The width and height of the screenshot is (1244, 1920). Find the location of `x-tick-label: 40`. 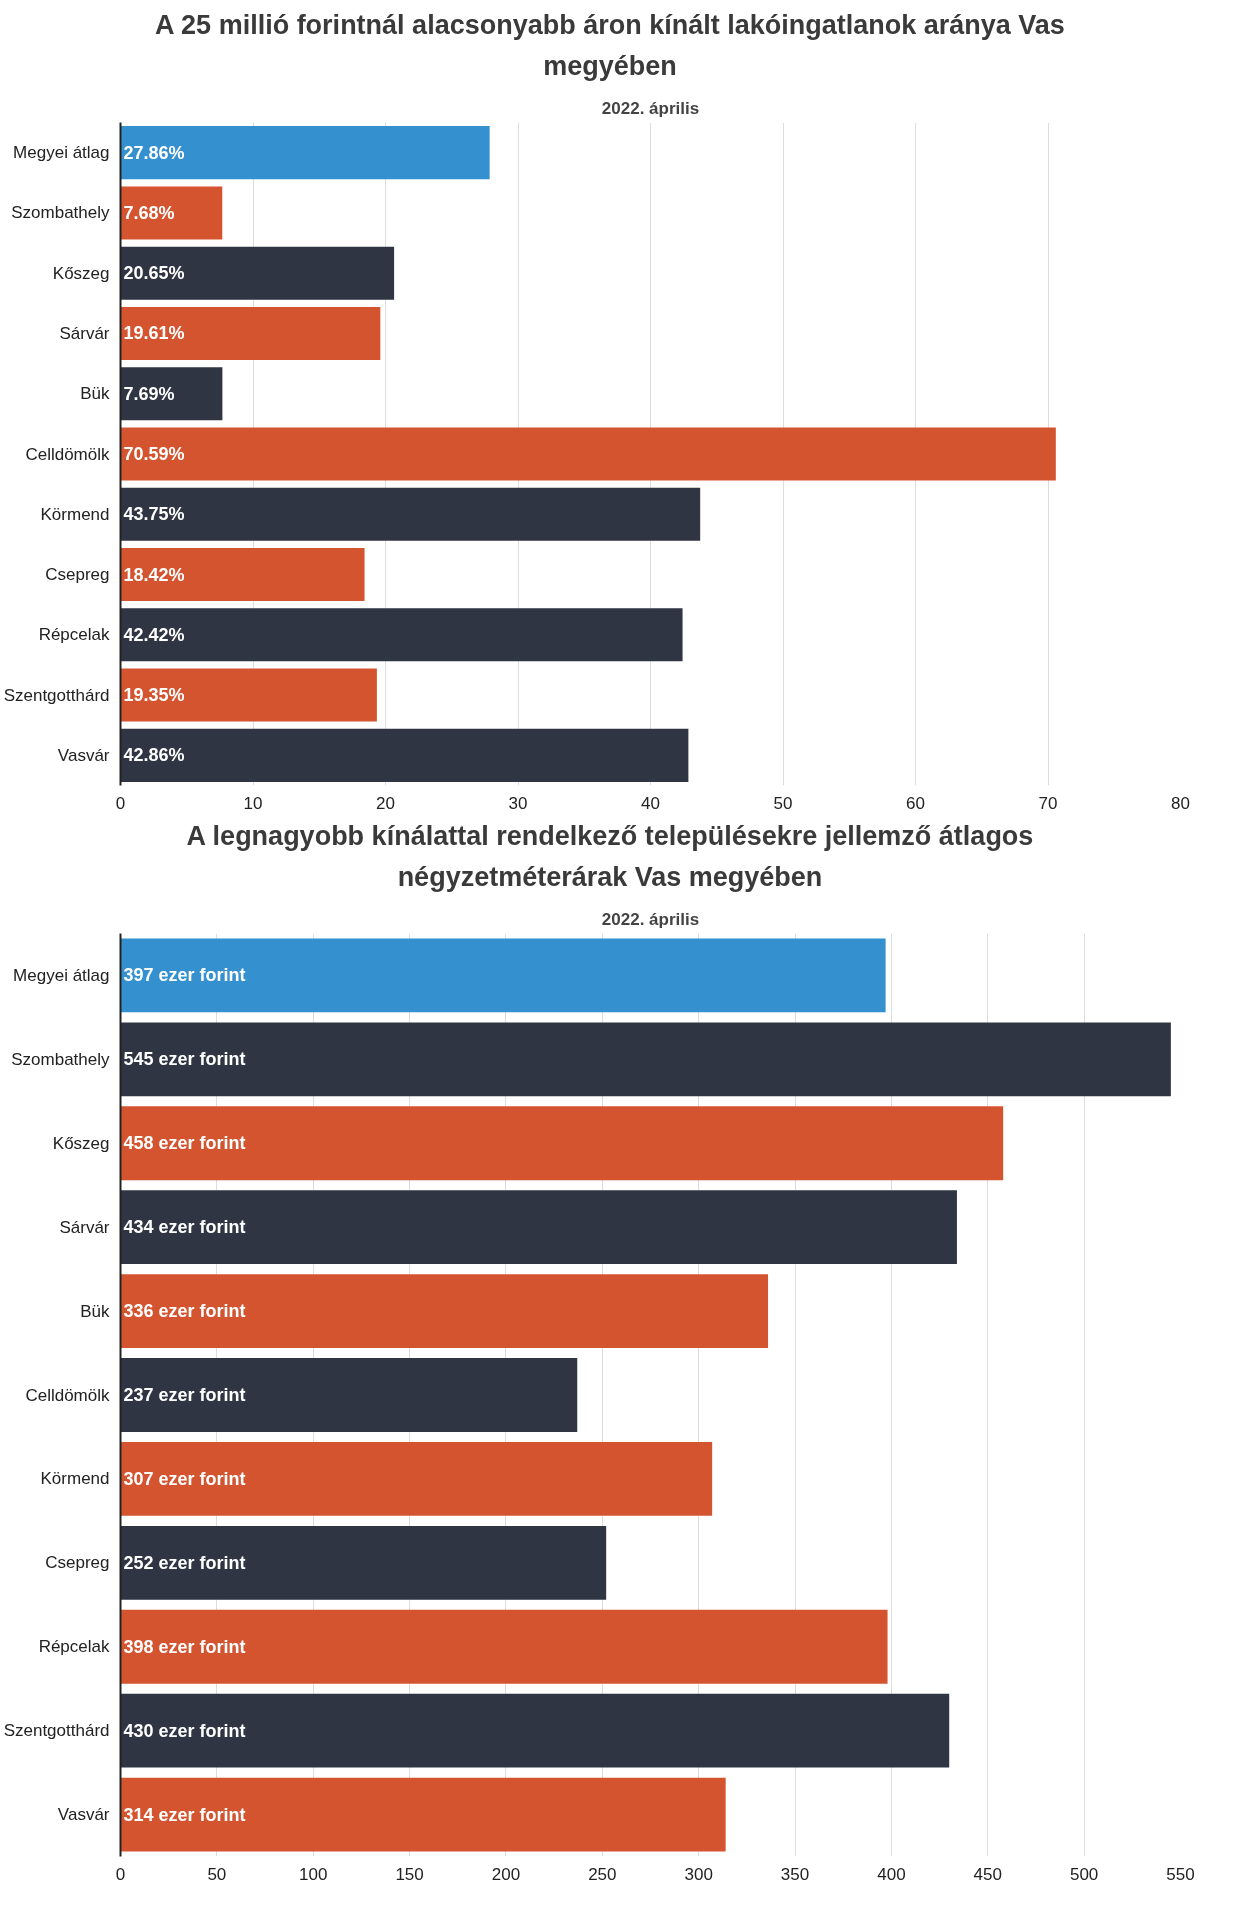

x-tick-label: 40 is located at coordinates (650, 803).